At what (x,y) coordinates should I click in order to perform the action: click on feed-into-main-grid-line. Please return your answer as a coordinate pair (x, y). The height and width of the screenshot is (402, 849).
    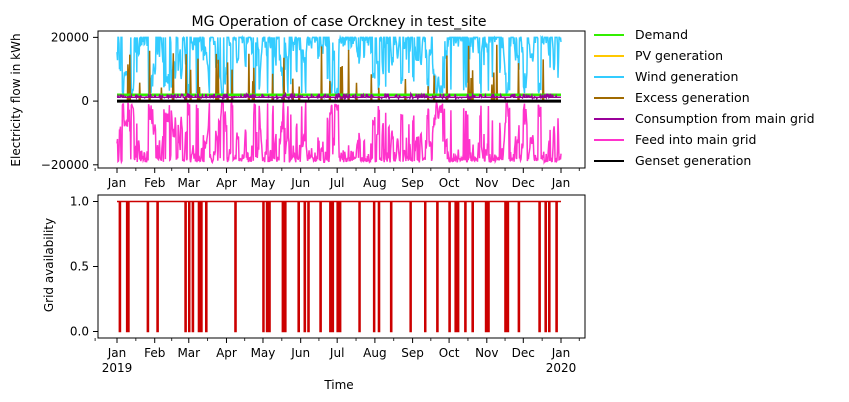
    Looking at the image, I should click on (339, 132).